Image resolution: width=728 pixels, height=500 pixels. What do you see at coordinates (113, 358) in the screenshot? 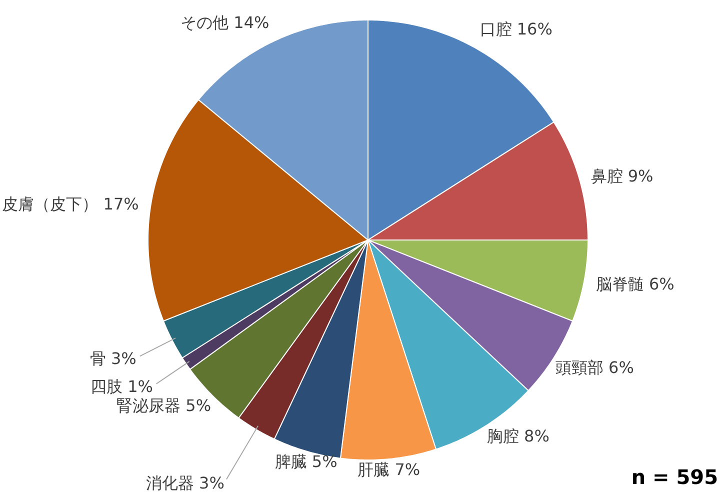
I see `slice-label: 骨 3%` at bounding box center [113, 358].